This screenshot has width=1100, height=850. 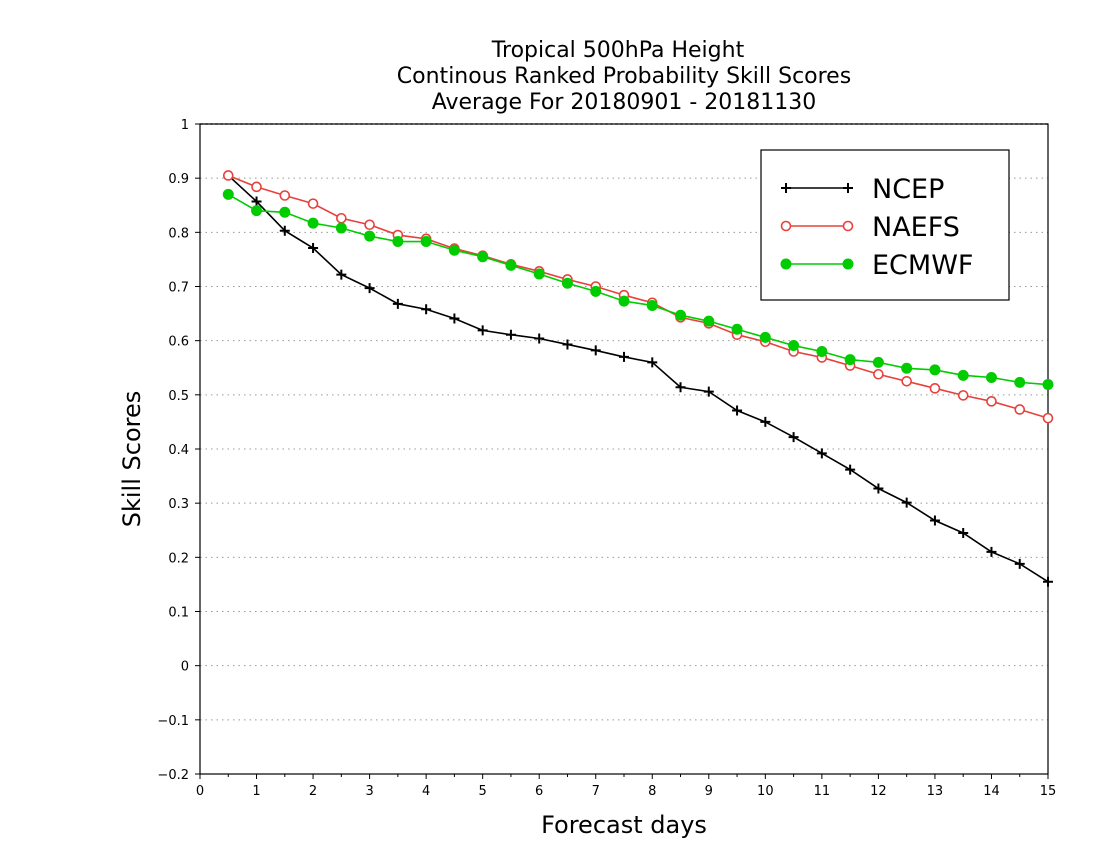 I want to click on legend-ecmwf-point, so click(x=786, y=264).